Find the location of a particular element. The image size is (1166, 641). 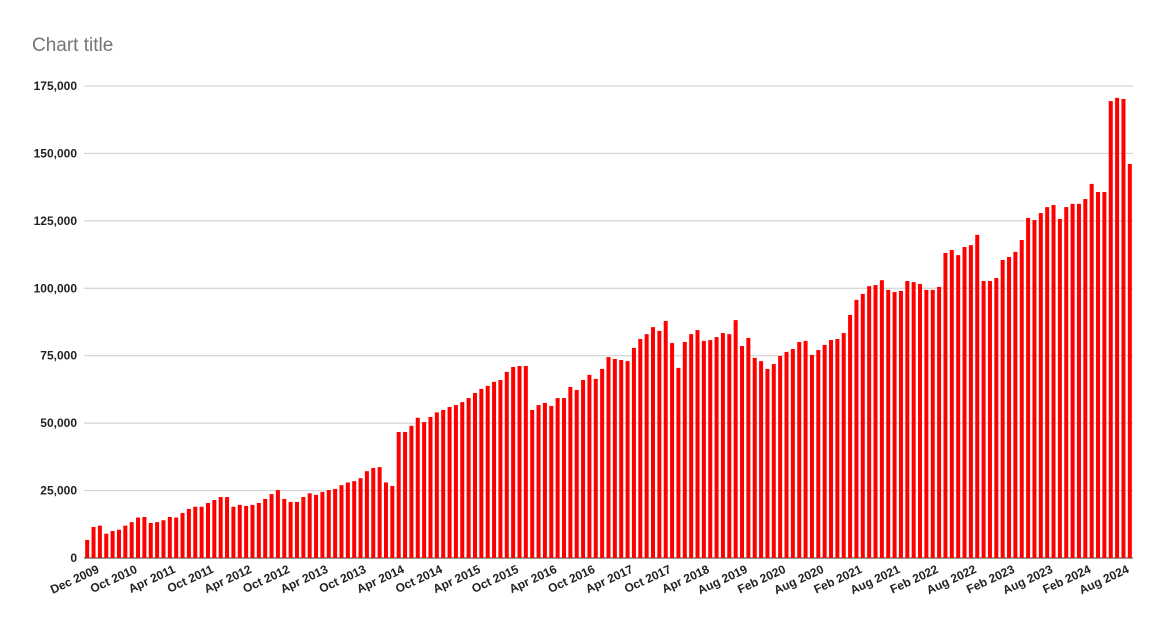

y-tick-label: 25,000 is located at coordinates (58, 491).